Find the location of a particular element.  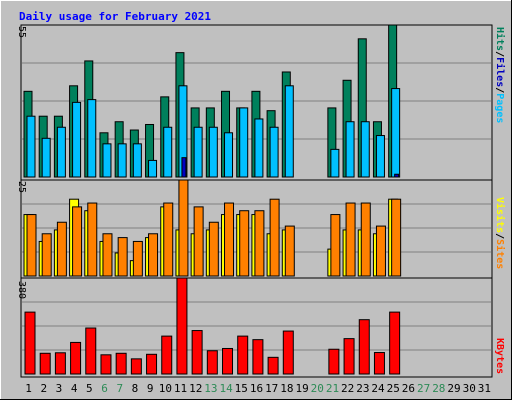

legend-entry-files-2: Files is located at coordinates (500, 72).